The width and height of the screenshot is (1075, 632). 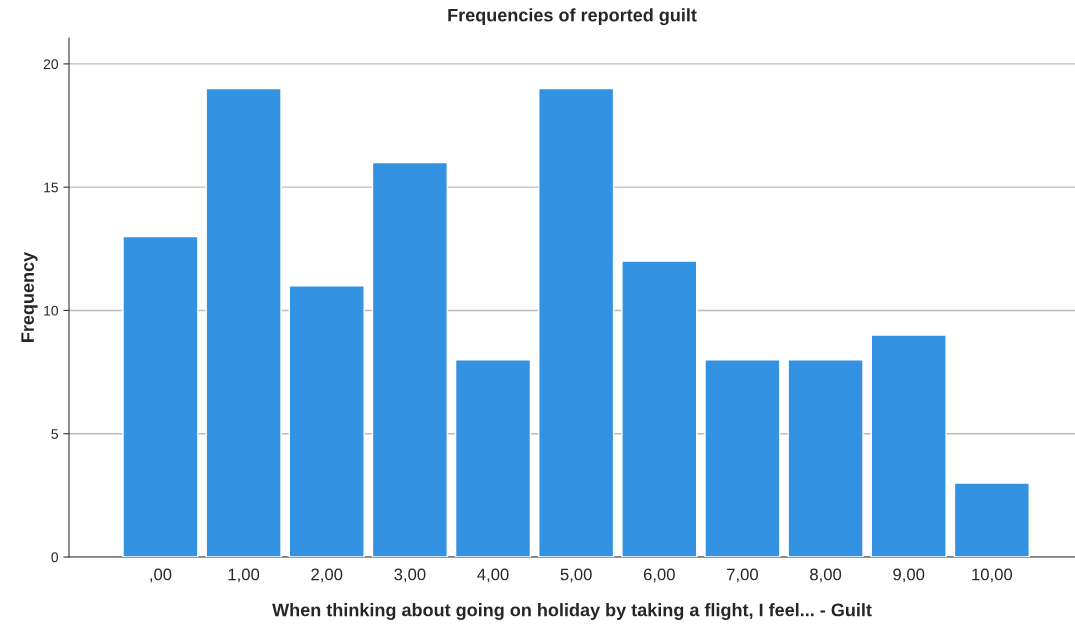 What do you see at coordinates (659, 575) in the screenshot?
I see `x-tick-label: 6,00` at bounding box center [659, 575].